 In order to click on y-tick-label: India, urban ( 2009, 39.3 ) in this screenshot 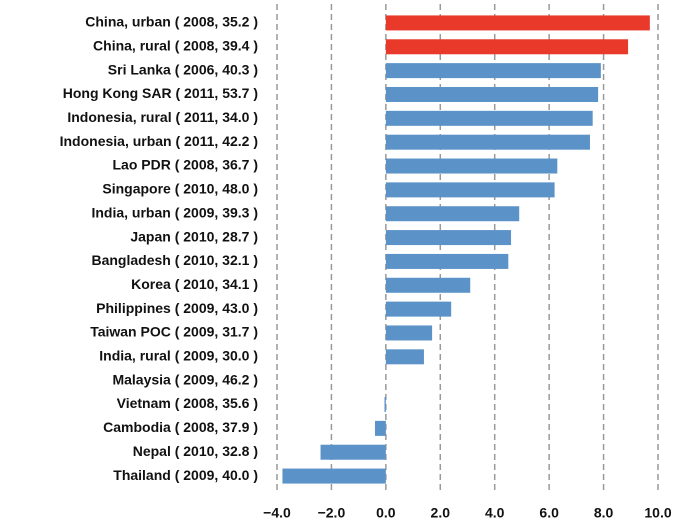, I will do `click(174, 212)`.